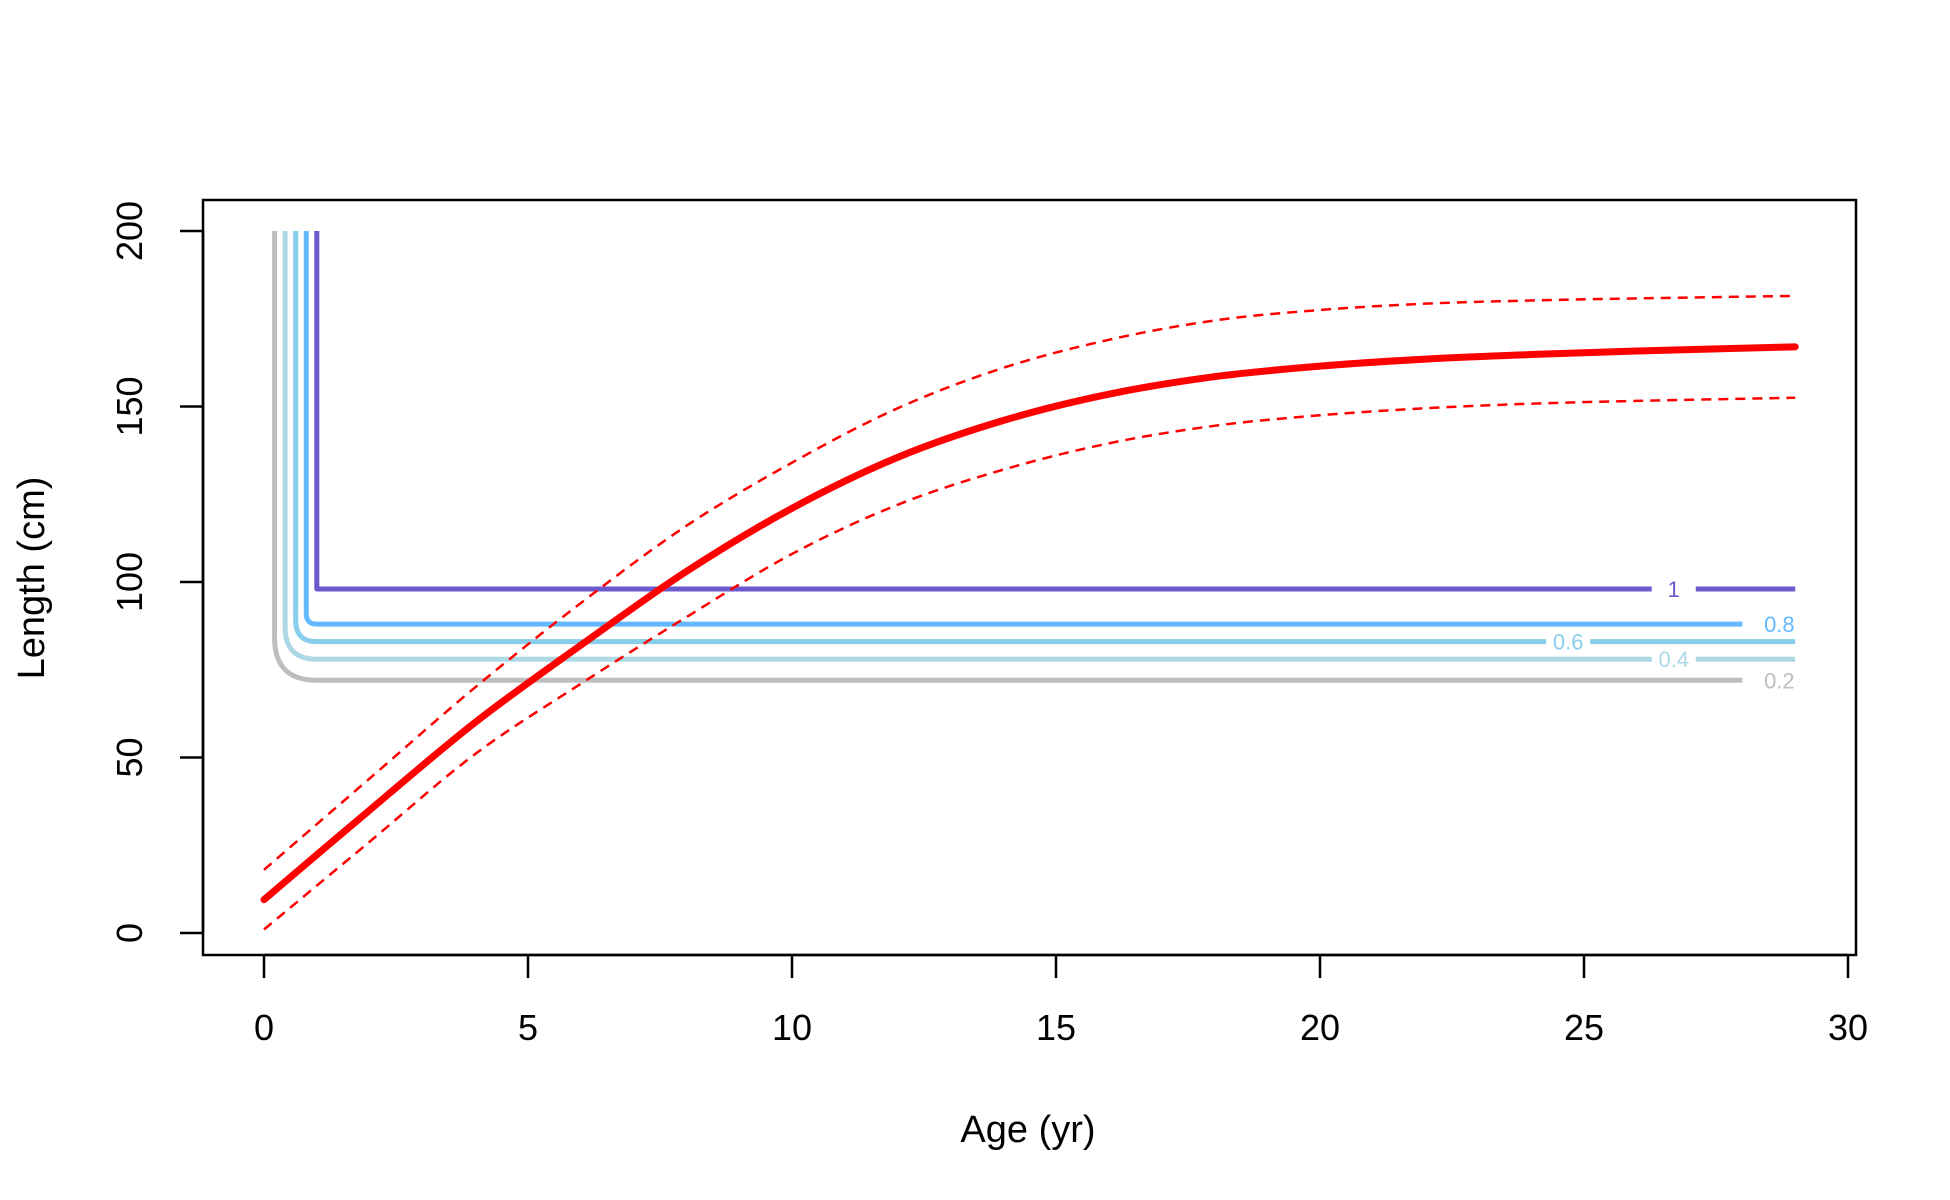  What do you see at coordinates (129, 406) in the screenshot?
I see `y-tick-label: 150` at bounding box center [129, 406].